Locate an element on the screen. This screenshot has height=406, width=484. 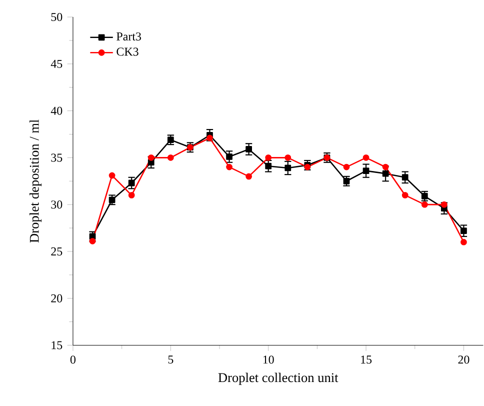
y-tick-label: 35 is located at coordinates (56, 158).